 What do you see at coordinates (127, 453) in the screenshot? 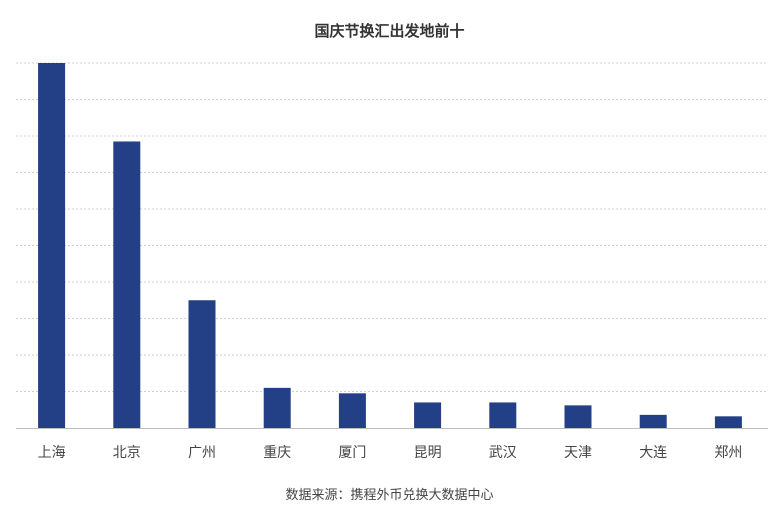
I see `x-tick-label: 北京` at bounding box center [127, 453].